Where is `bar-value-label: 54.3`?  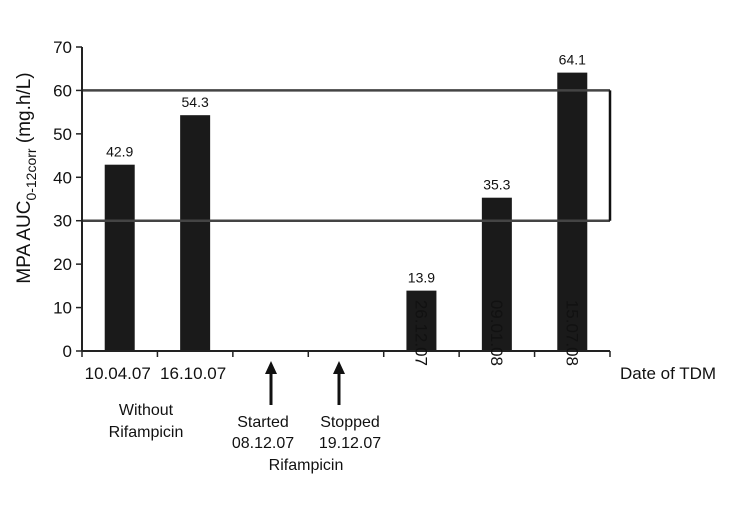
bar-value-label: 54.3 is located at coordinates (195, 102).